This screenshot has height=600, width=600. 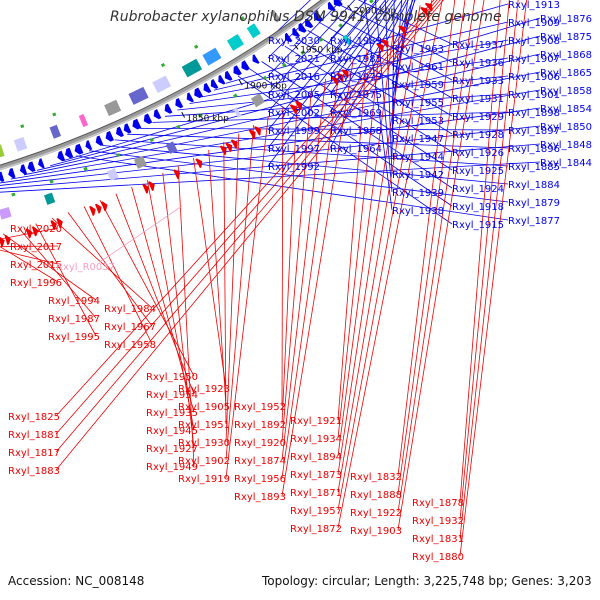 What do you see at coordinates (34, 471) in the screenshot?
I see `reverse-gene-label: Rxyl_1883` at bounding box center [34, 471].